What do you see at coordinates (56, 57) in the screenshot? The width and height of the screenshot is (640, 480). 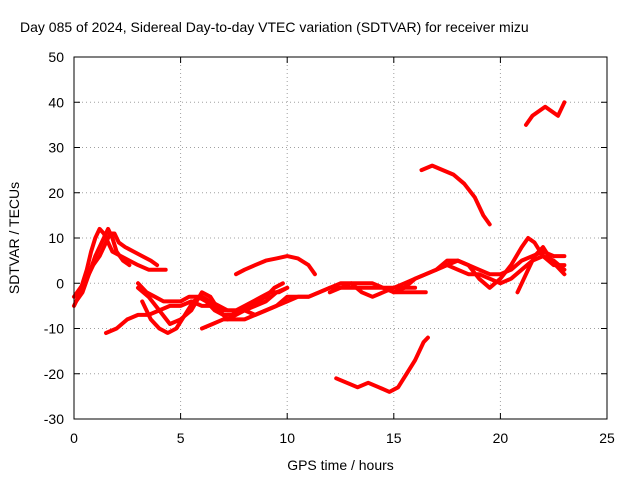 I see `y-tick-label: 50` at bounding box center [56, 57].